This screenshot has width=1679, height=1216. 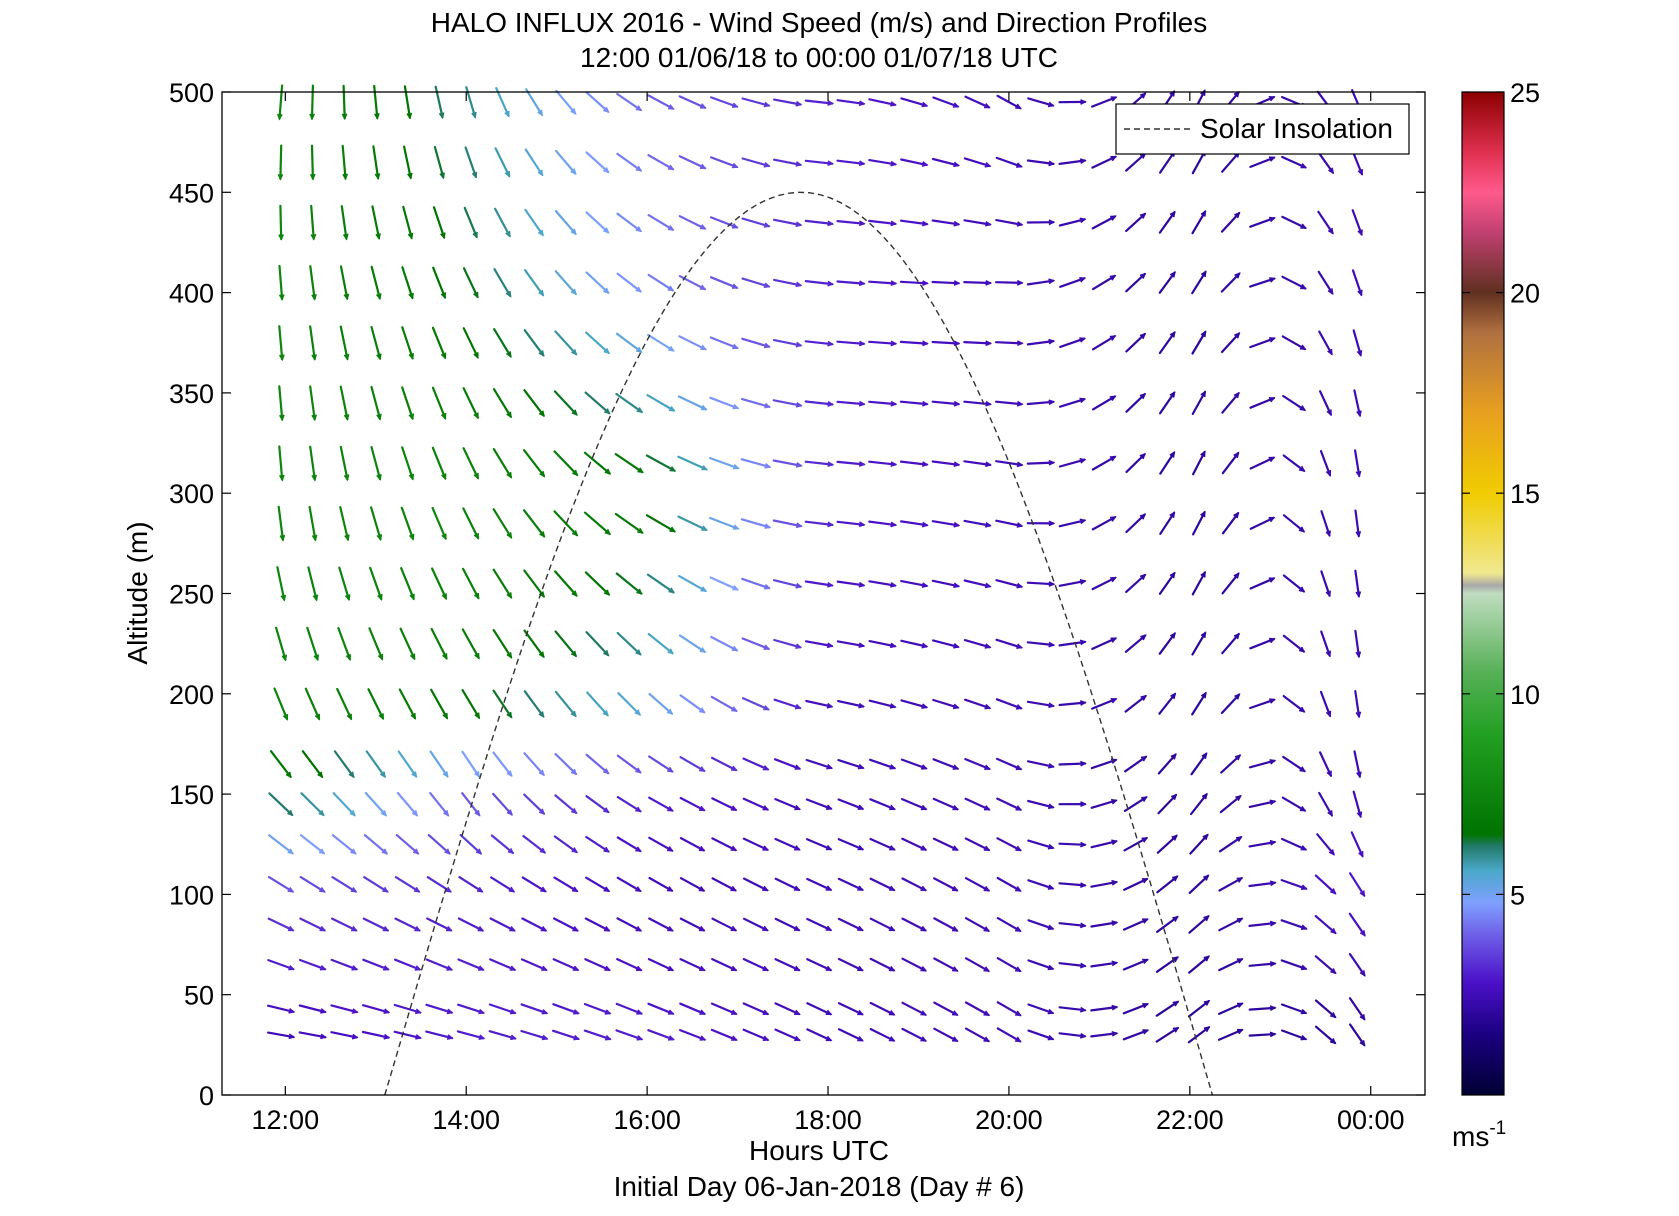 What do you see at coordinates (466, 1120) in the screenshot?
I see `x-tick-label: 14:00` at bounding box center [466, 1120].